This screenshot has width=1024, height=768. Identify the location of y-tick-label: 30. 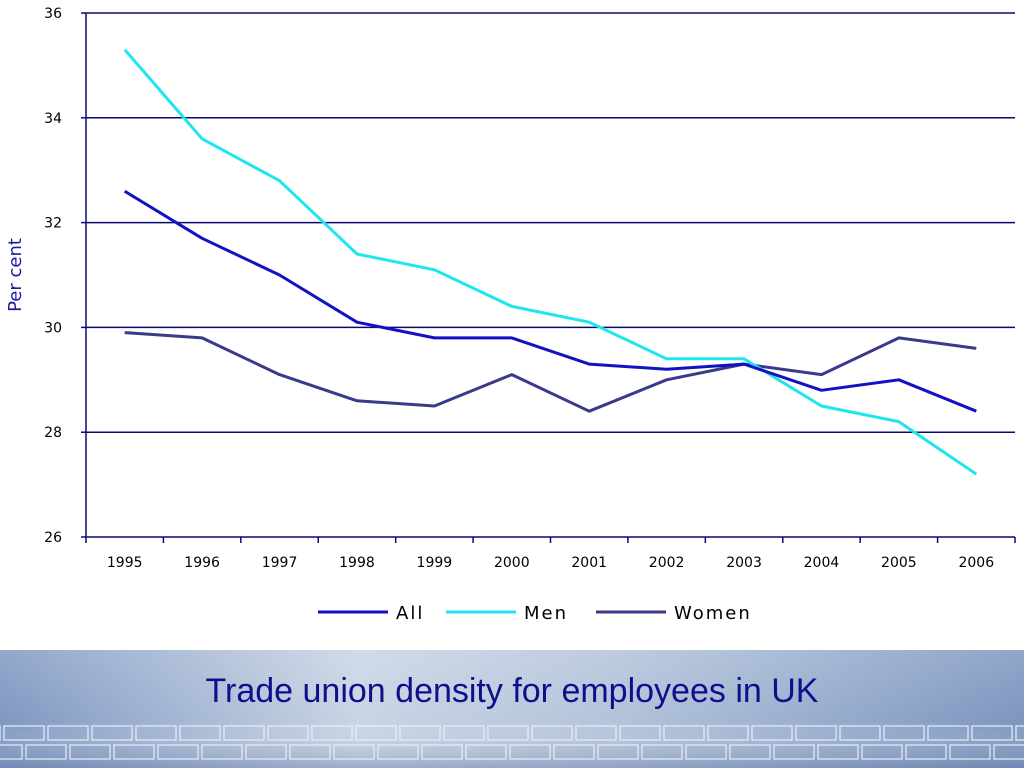
(53, 328).